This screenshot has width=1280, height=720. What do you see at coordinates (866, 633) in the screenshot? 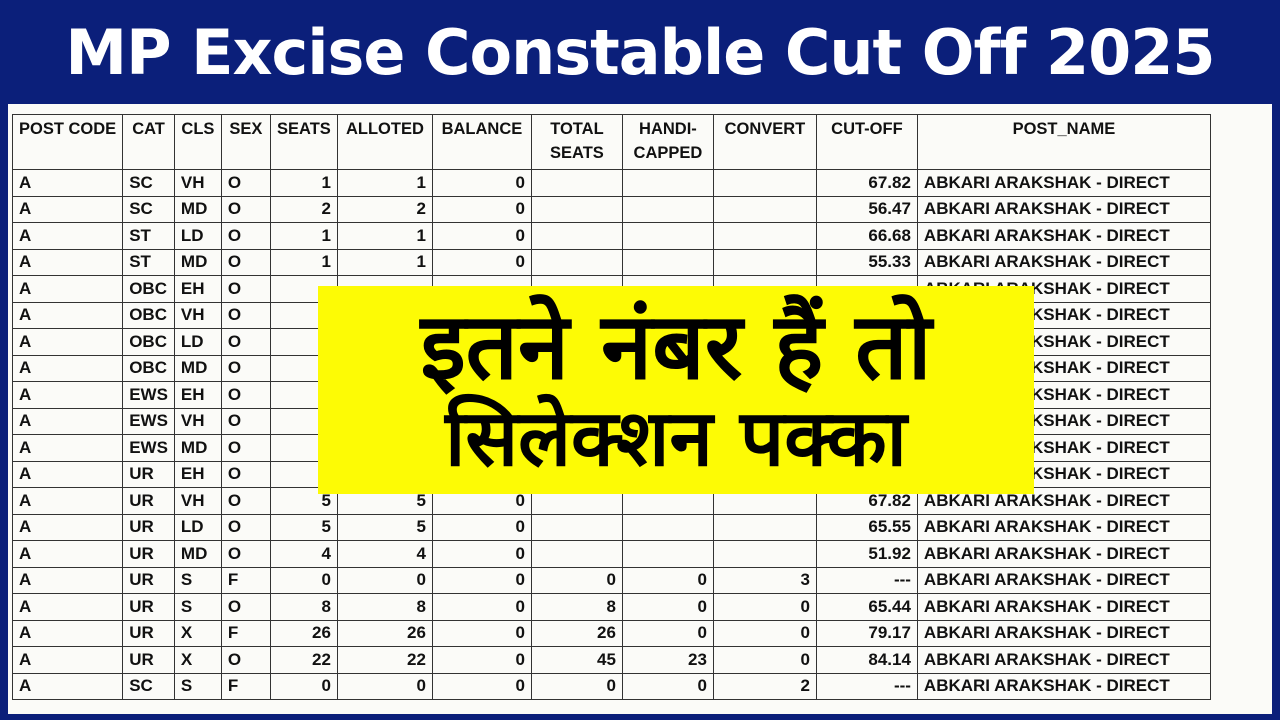
I see `table-cell: 79.17` at bounding box center [866, 633].